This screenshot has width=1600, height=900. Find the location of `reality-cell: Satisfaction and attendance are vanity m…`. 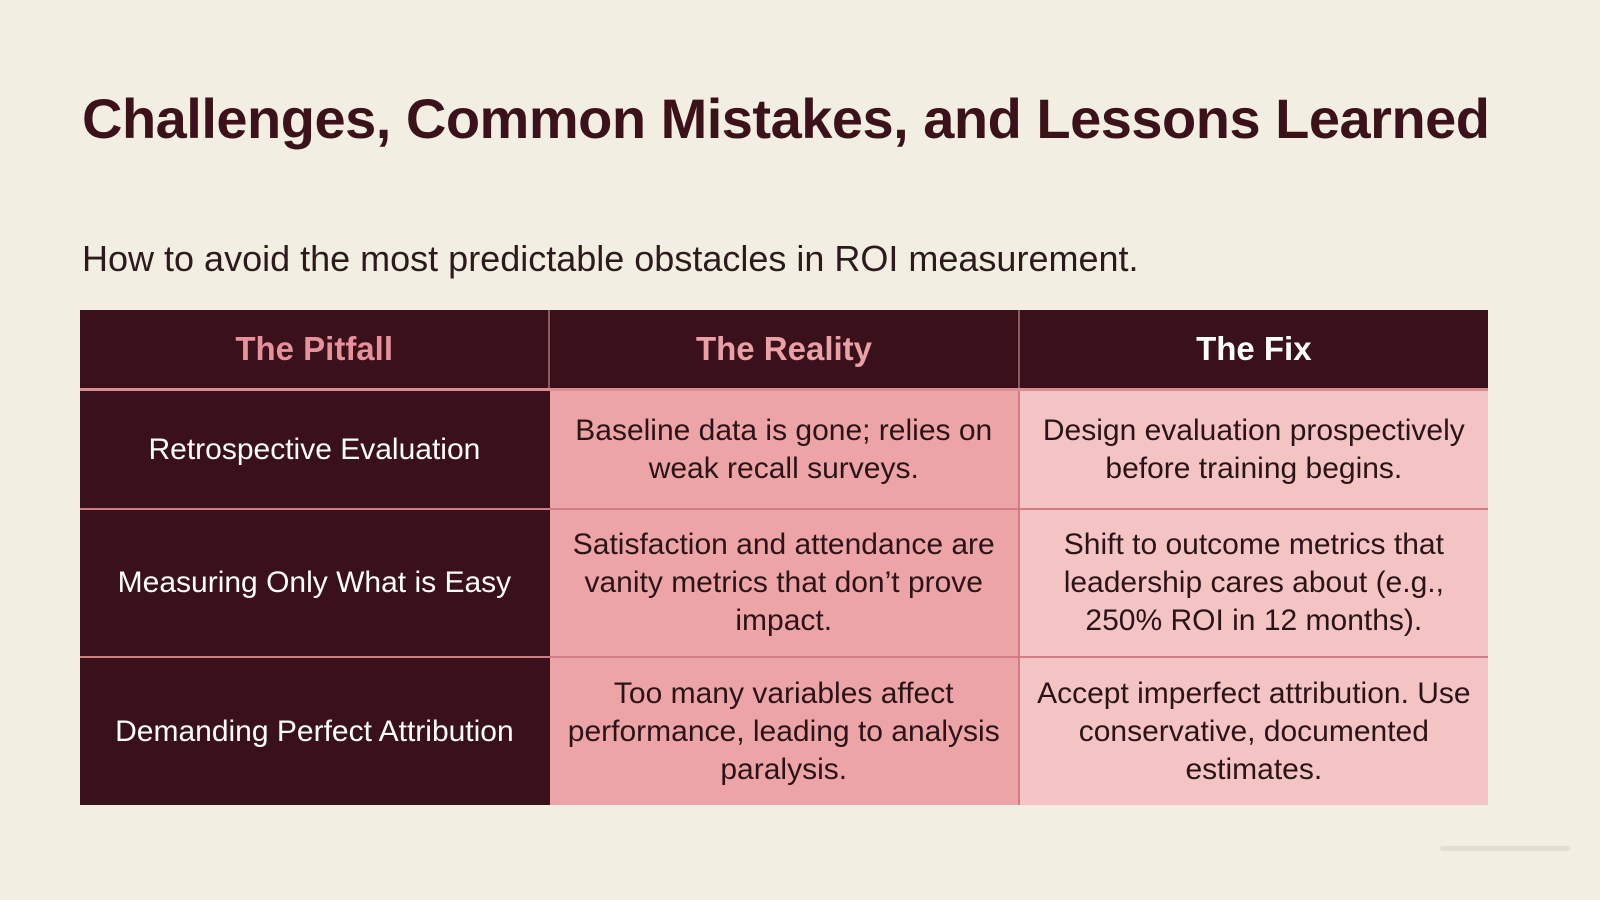

reality-cell: Satisfaction and attendance are vanity m… is located at coordinates (784, 583).